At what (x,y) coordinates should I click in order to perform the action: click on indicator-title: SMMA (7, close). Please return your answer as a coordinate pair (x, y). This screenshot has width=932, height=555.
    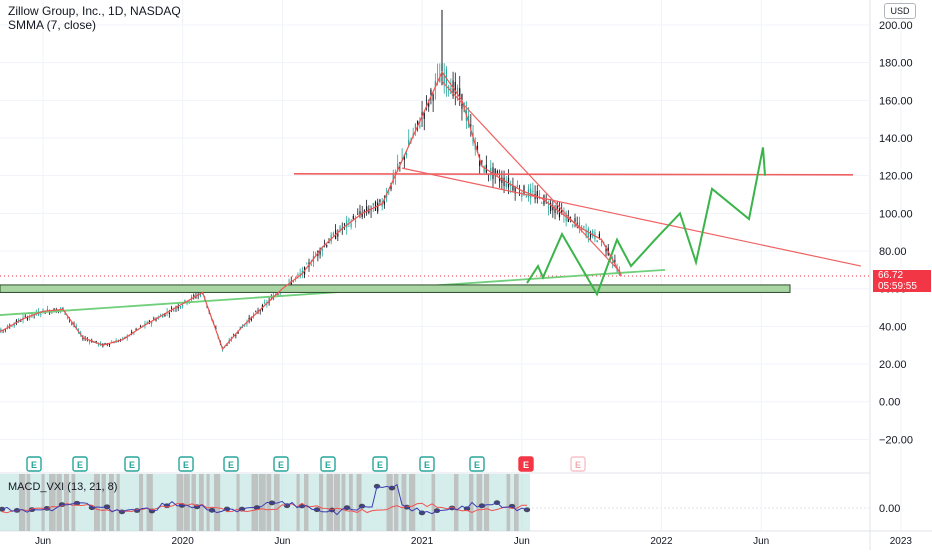
    Looking at the image, I should click on (52, 25).